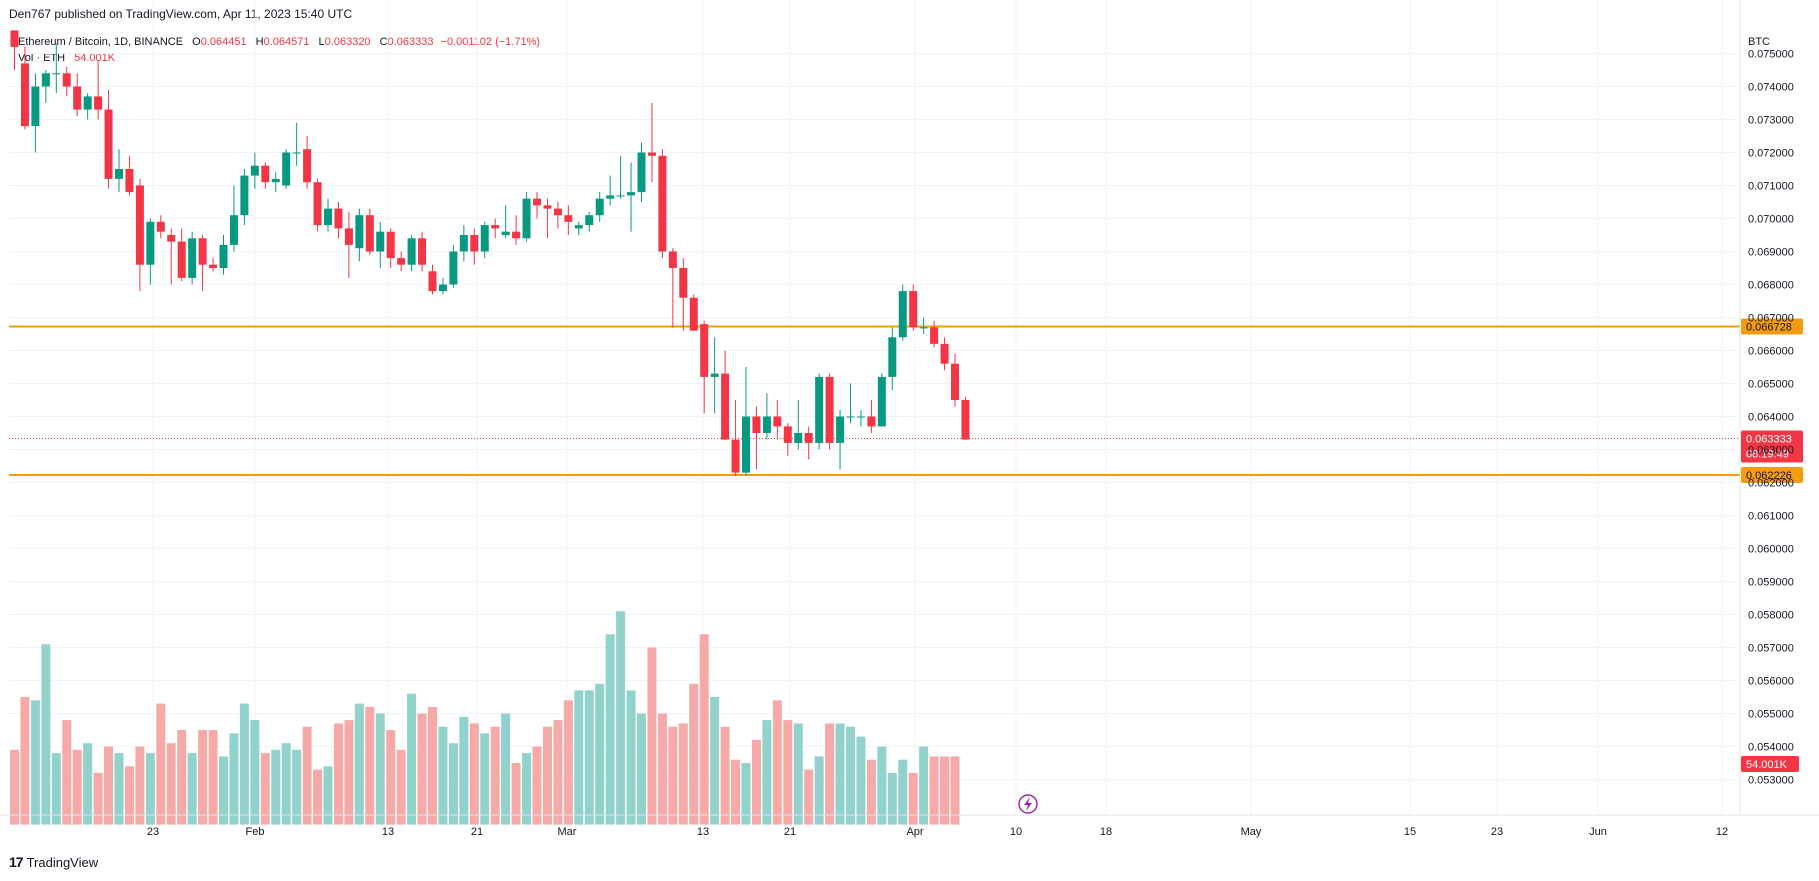  What do you see at coordinates (1028, 804) in the screenshot?
I see `lightning-icon` at bounding box center [1028, 804].